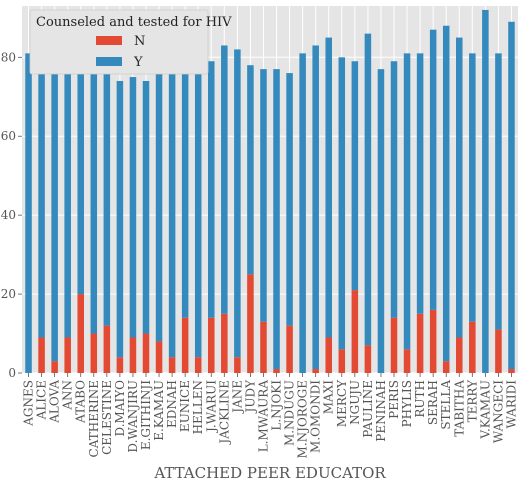 The width and height of the screenshot is (523, 483). Describe the element at coordinates (263, 347) in the screenshot. I see `bar-n-l-mwaura` at that location.